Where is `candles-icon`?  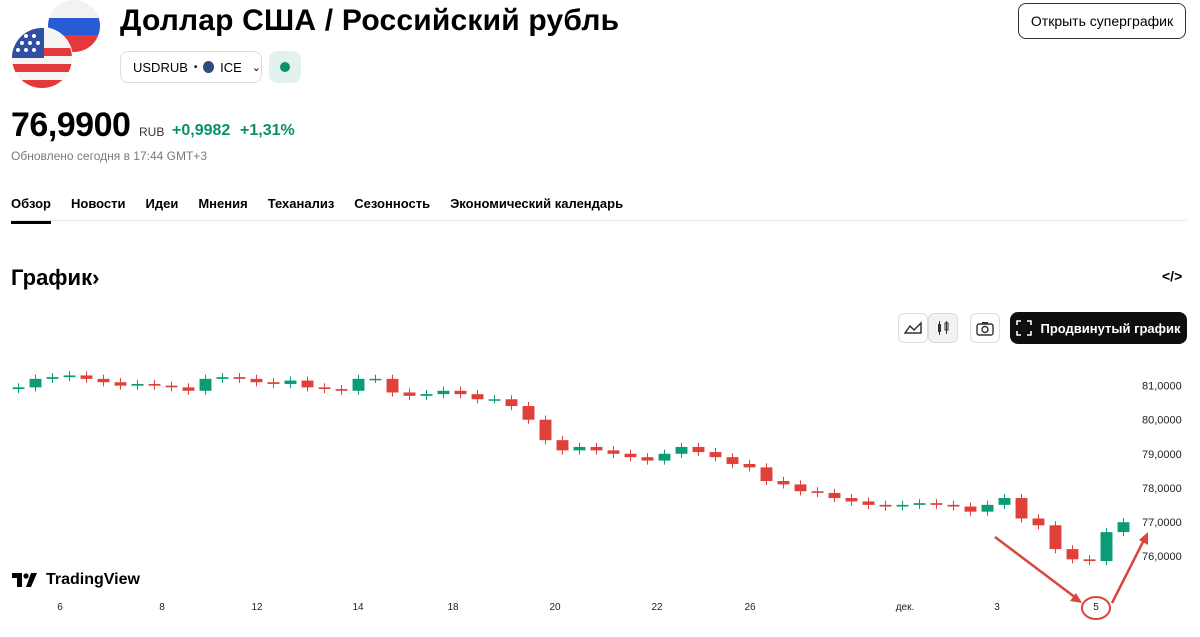
candles-icon is located at coordinates (943, 328).